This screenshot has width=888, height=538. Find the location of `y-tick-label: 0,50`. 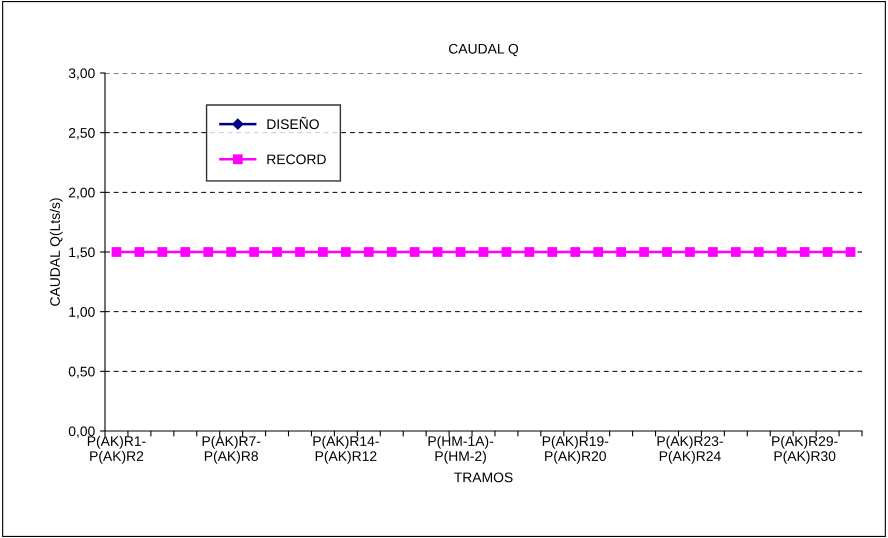

y-tick-label: 0,50 is located at coordinates (81, 372).